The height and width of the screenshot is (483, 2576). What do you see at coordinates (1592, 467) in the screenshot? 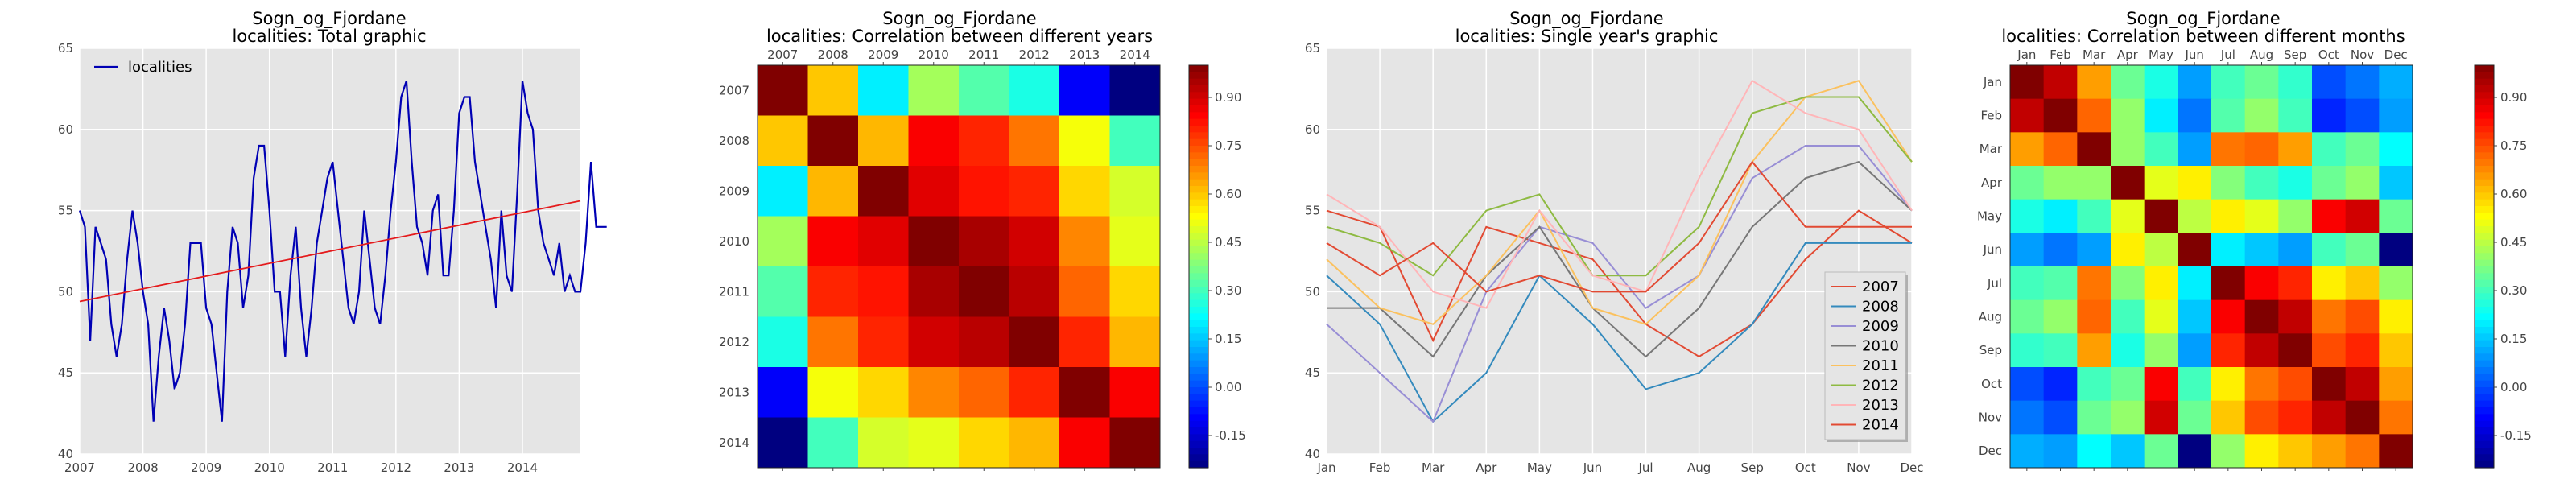
I see `x-tick-label: Jun` at bounding box center [1592, 467].